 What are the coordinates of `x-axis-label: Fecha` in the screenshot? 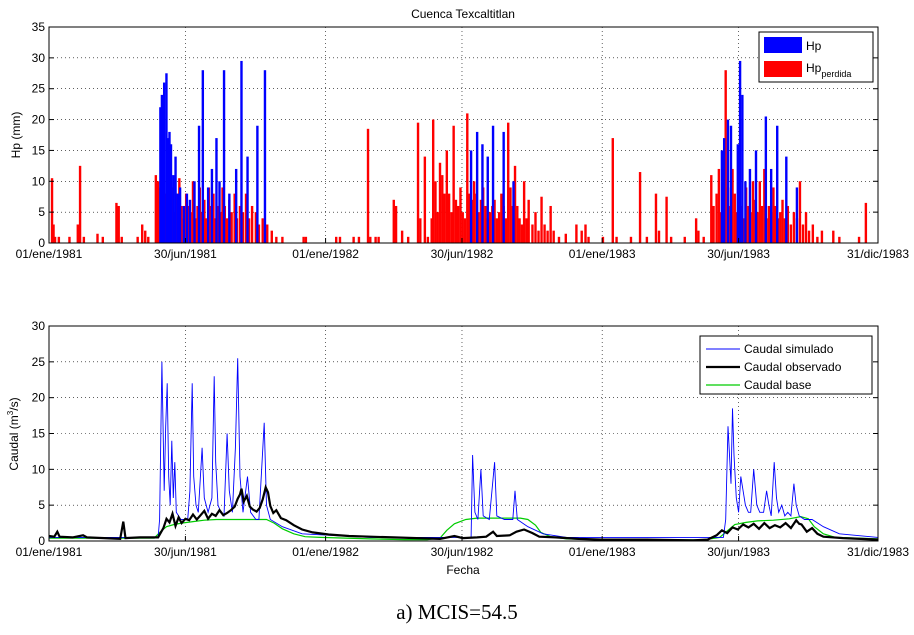 It's located at (463, 570).